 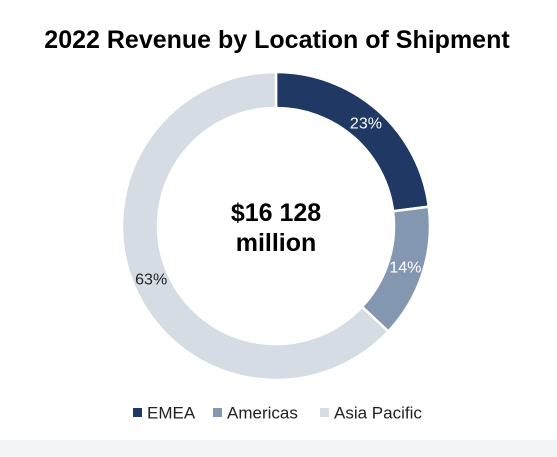 I want to click on center-total-unit: million, so click(x=276, y=243).